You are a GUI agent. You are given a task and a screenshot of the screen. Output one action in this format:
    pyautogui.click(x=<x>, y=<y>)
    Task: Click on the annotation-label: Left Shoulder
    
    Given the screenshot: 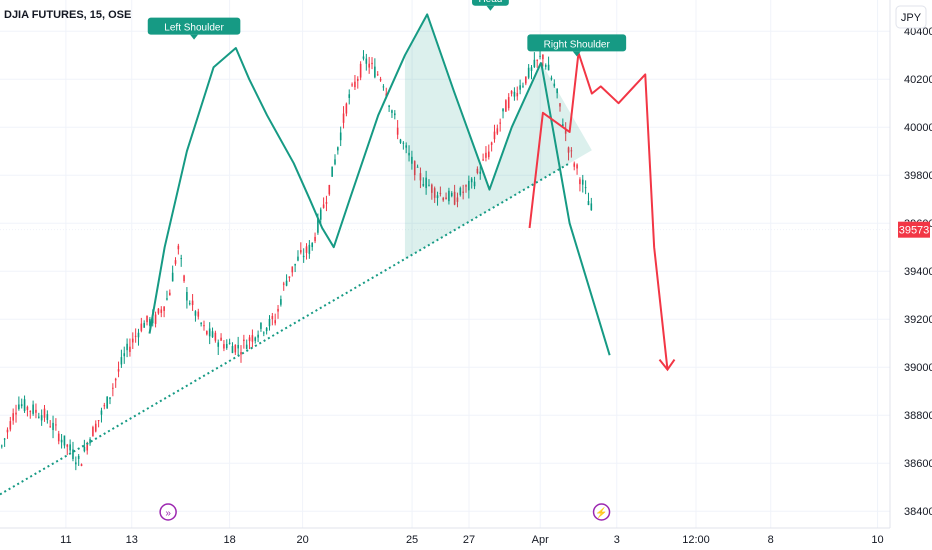 What is the action you would take?
    pyautogui.click(x=194, y=28)
    